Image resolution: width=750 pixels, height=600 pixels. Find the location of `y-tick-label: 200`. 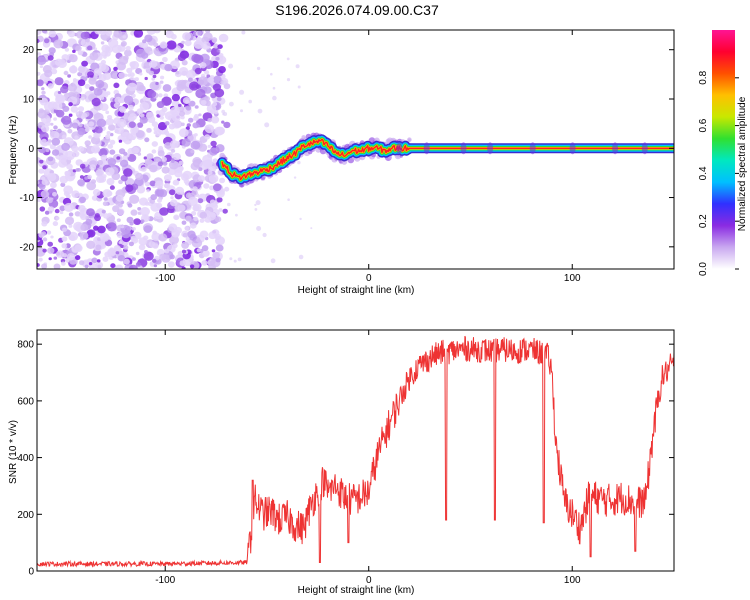

y-tick-label: 200 is located at coordinates (25, 515).